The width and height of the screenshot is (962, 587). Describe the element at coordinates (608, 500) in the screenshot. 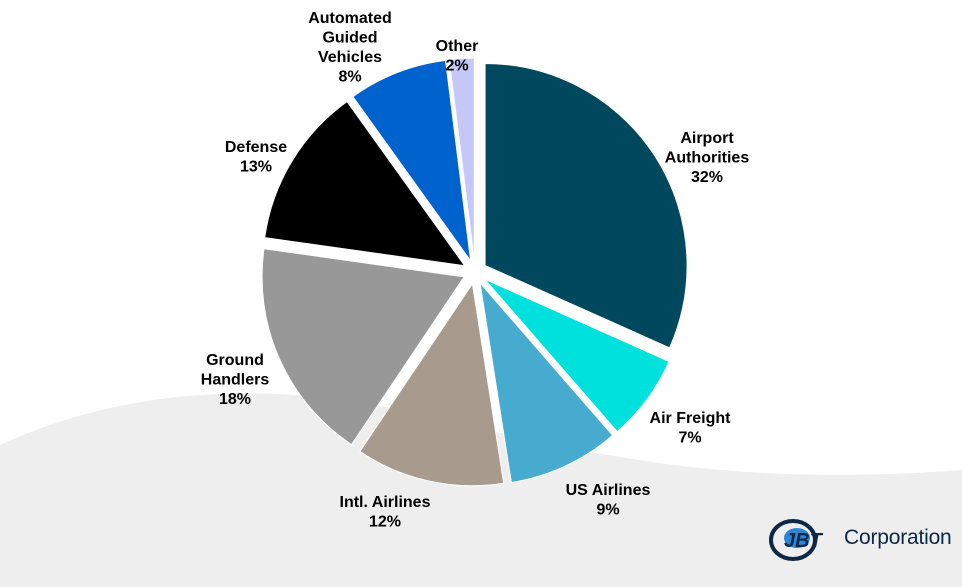

I see `slice-label-us-airlines: US Airlines 9%` at that location.